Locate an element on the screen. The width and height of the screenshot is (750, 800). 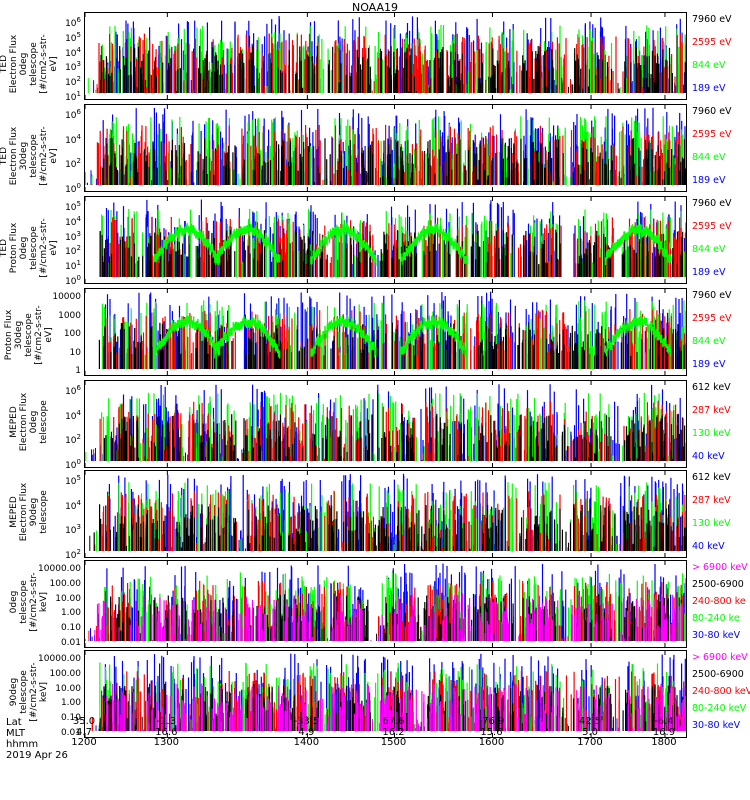
chart-title: NOAA19 is located at coordinates (375, 7).